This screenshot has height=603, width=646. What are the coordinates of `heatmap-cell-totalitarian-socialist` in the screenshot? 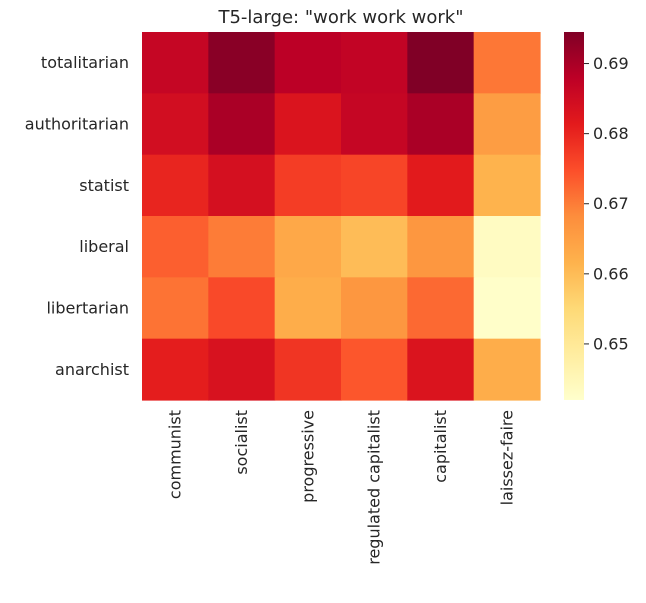 It's located at (242, 63).